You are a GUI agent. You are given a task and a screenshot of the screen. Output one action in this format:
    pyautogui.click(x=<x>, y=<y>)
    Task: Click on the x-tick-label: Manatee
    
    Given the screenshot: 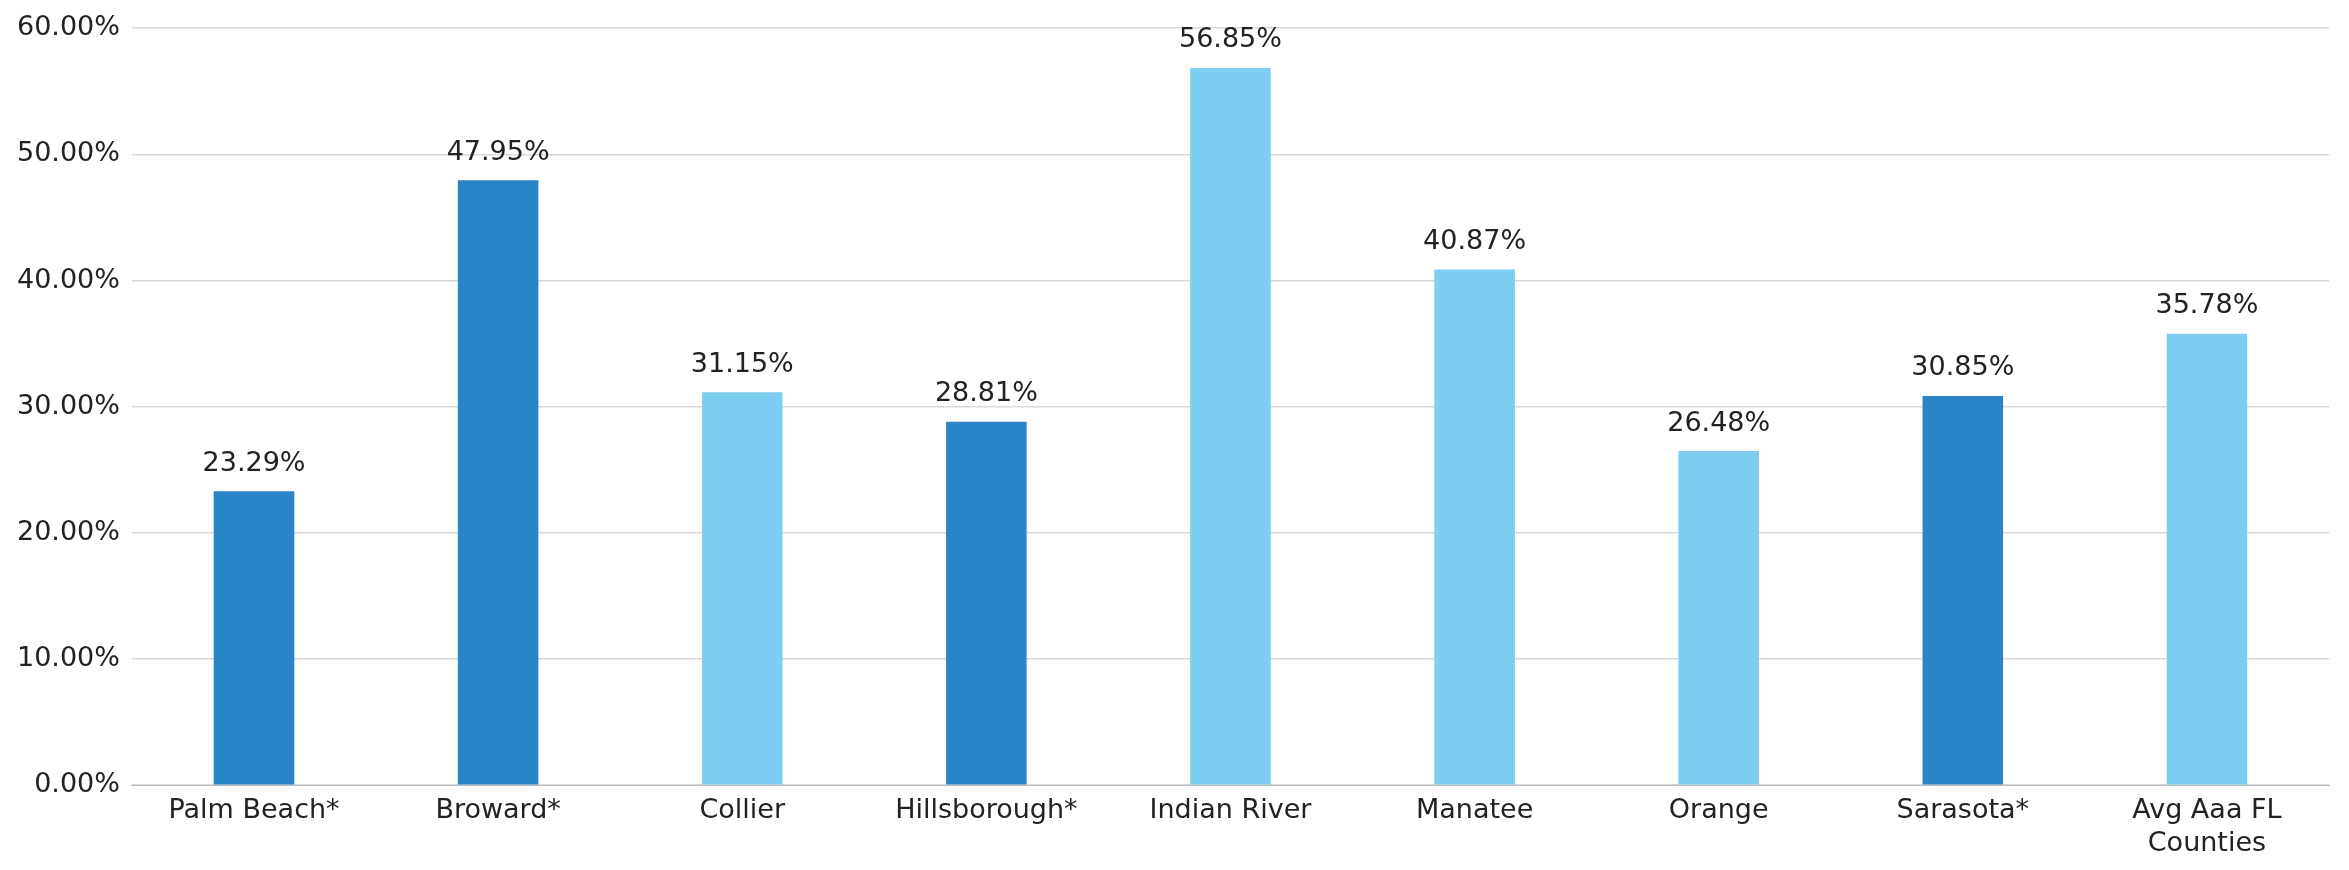 What is the action you would take?
    pyautogui.click(x=1474, y=809)
    